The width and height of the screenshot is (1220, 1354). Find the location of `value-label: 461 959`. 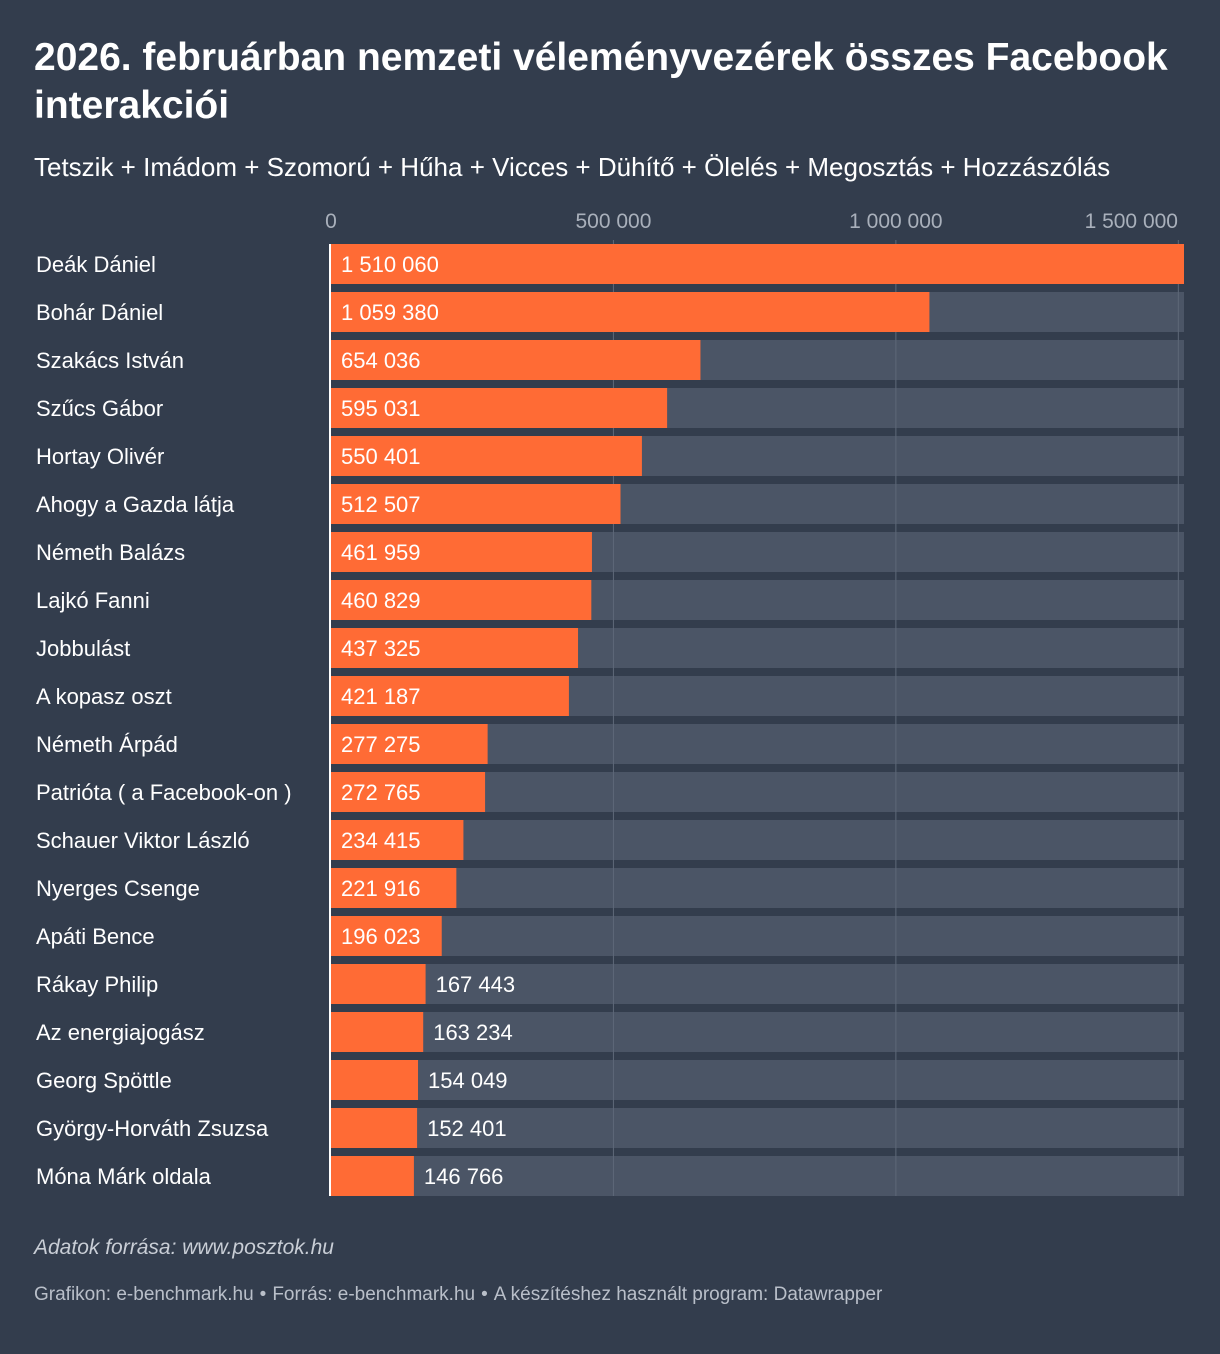

value-label: 461 959 is located at coordinates (381, 552).